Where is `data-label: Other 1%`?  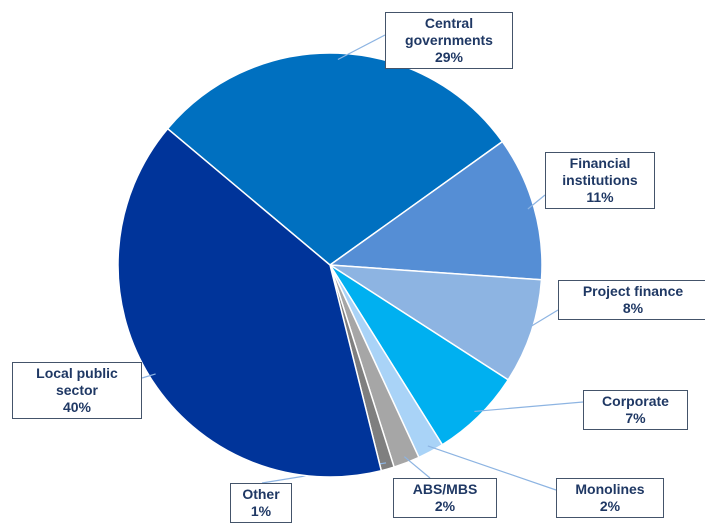 data-label: Other 1% is located at coordinates (261, 503).